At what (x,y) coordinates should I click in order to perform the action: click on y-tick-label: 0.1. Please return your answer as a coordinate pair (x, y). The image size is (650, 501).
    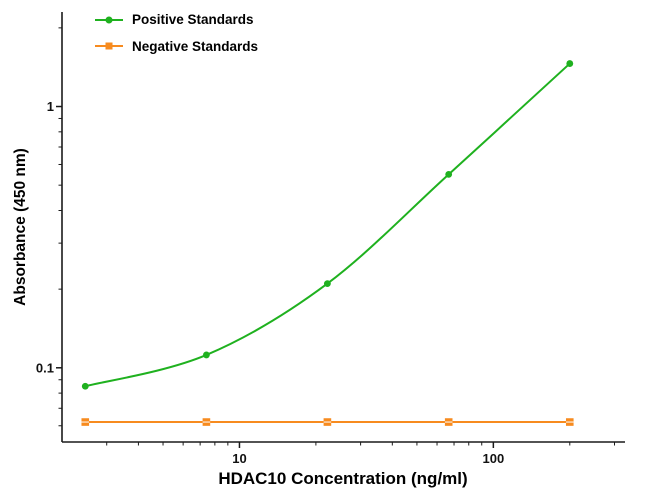
    Looking at the image, I should click on (45, 367).